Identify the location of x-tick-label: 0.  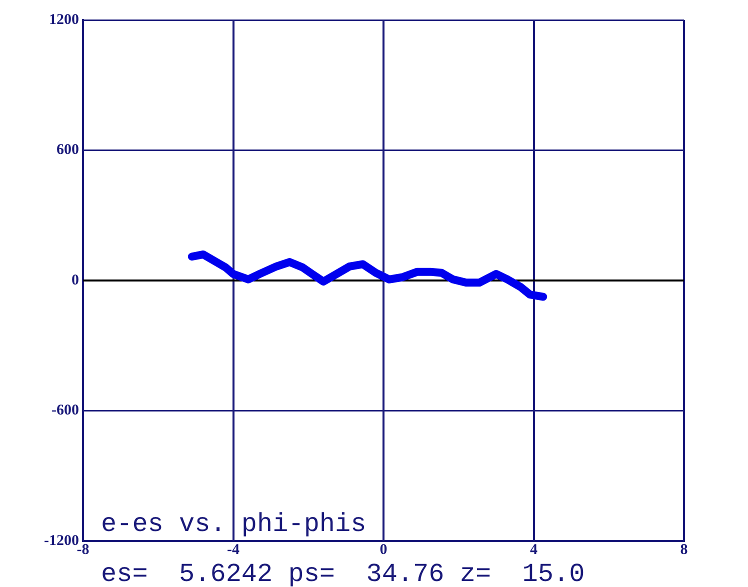
(384, 550).